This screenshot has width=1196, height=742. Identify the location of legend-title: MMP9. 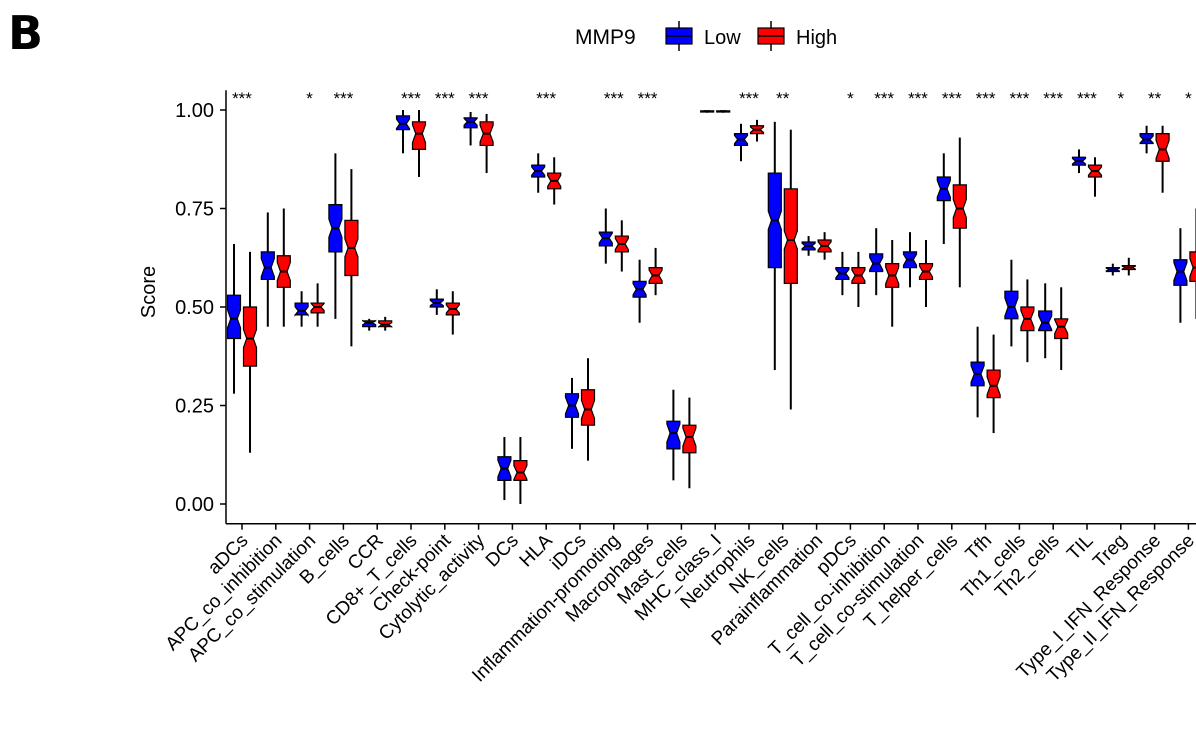
(605, 37).